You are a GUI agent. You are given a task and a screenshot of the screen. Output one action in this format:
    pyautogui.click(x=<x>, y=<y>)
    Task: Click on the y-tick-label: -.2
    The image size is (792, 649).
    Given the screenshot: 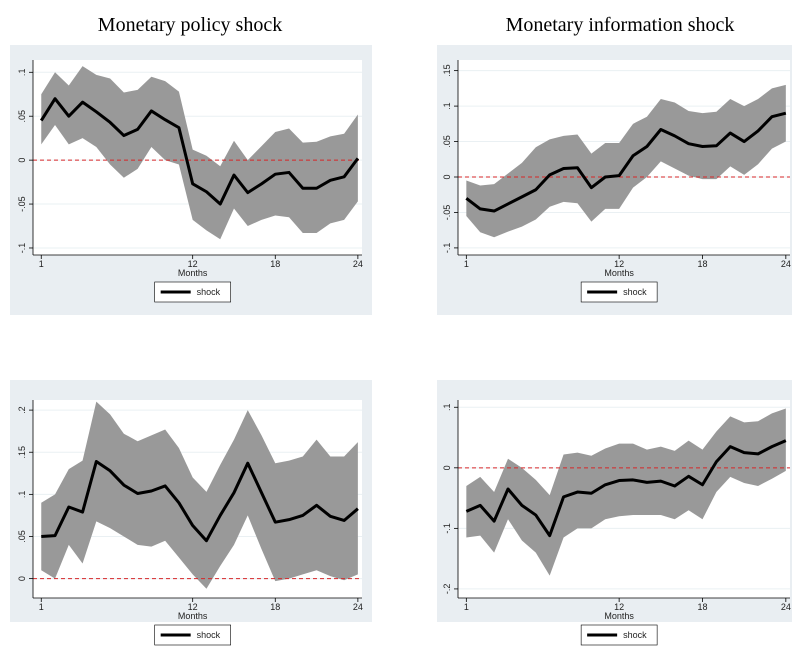 What is the action you would take?
    pyautogui.click(x=447, y=589)
    